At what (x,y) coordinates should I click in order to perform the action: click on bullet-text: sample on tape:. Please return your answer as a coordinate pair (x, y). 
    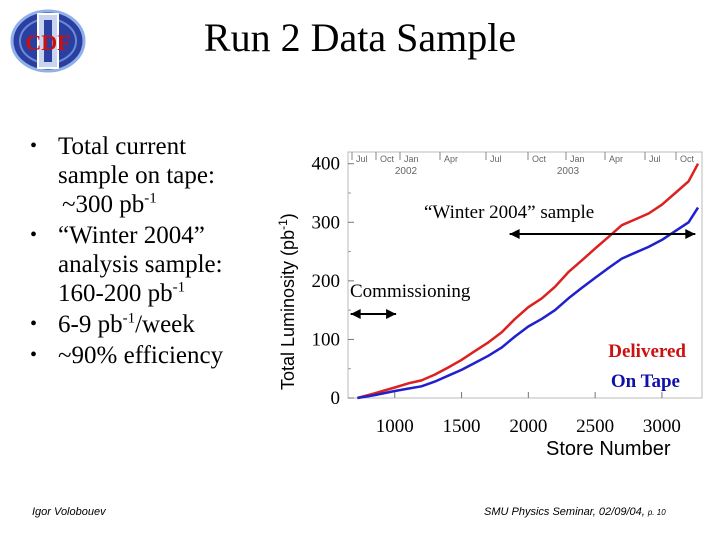
    Looking at the image, I should click on (136, 175).